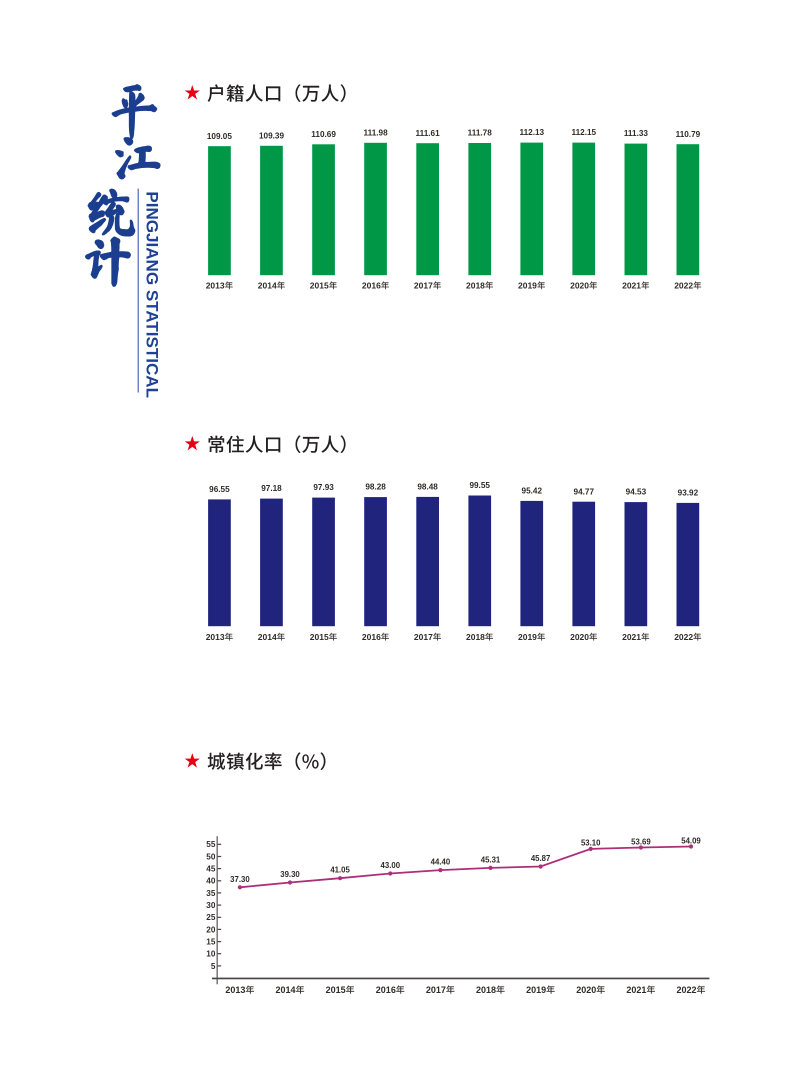  I want to click on svg-text: 111.98, so click(376, 132).